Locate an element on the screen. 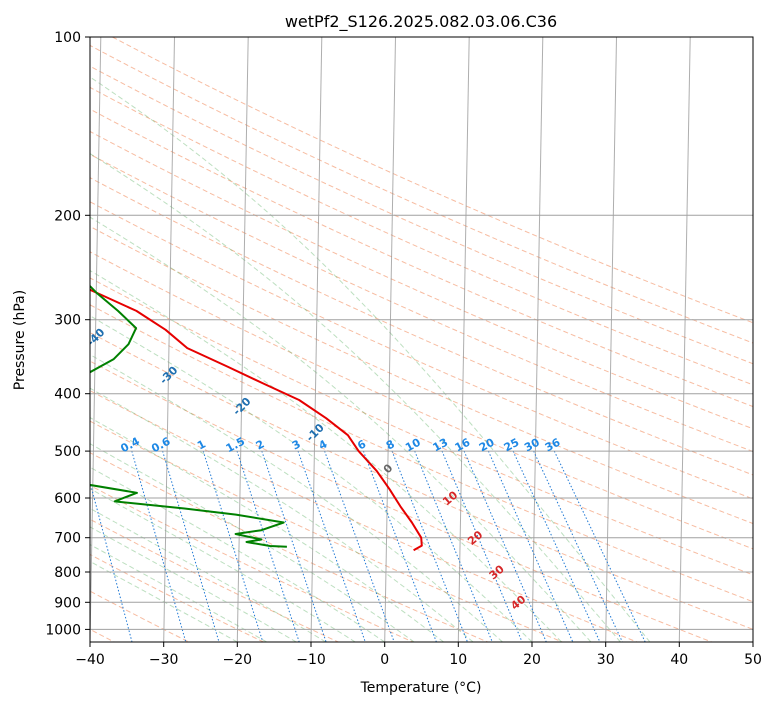  isotherm-label: -20 is located at coordinates (241, 406).